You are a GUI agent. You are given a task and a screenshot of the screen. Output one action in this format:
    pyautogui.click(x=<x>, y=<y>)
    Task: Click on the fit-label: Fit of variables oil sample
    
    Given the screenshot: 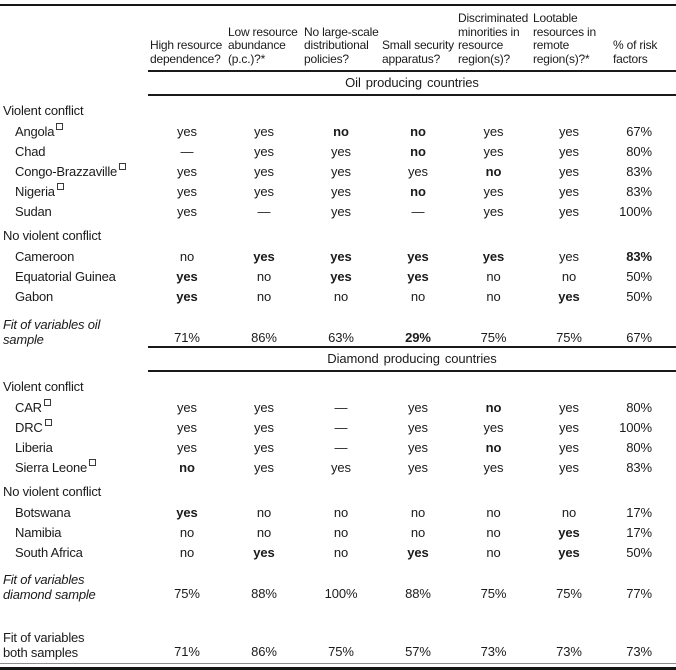 What is the action you would take?
    pyautogui.click(x=52, y=332)
    